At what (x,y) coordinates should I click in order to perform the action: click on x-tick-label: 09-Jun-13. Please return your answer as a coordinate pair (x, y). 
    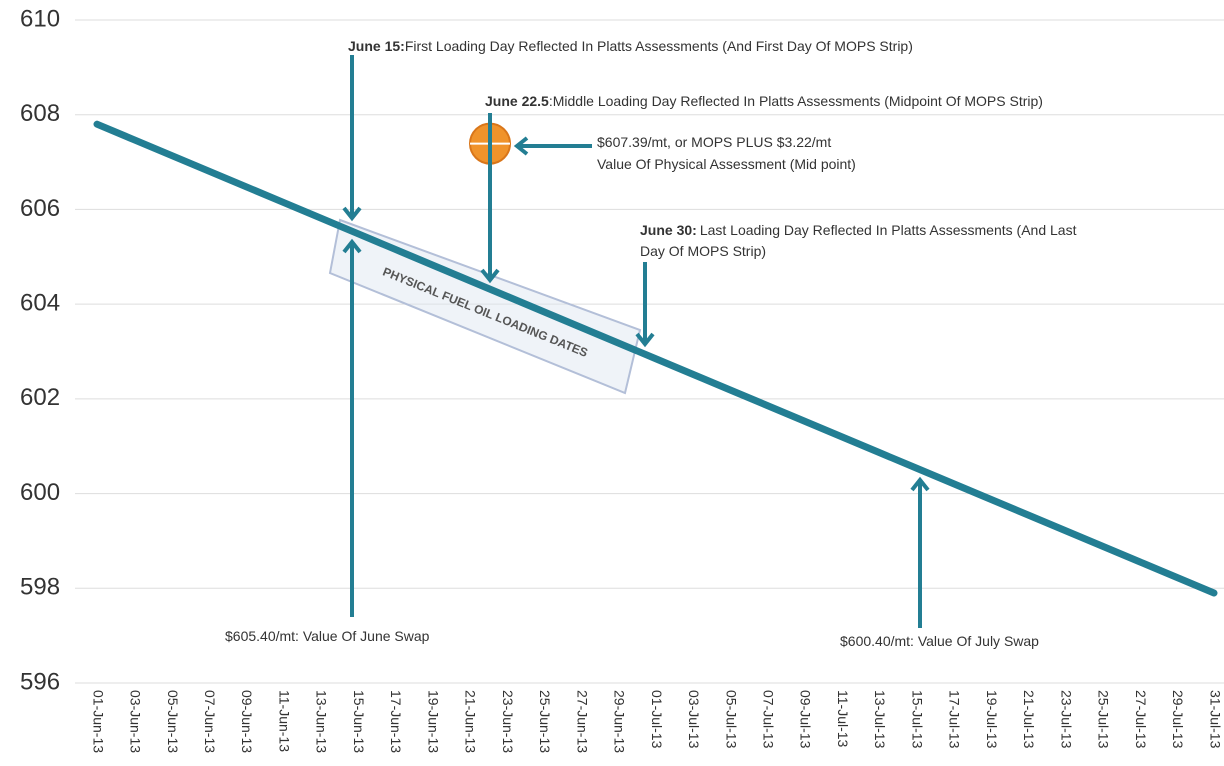
    Looking at the image, I should click on (247, 721).